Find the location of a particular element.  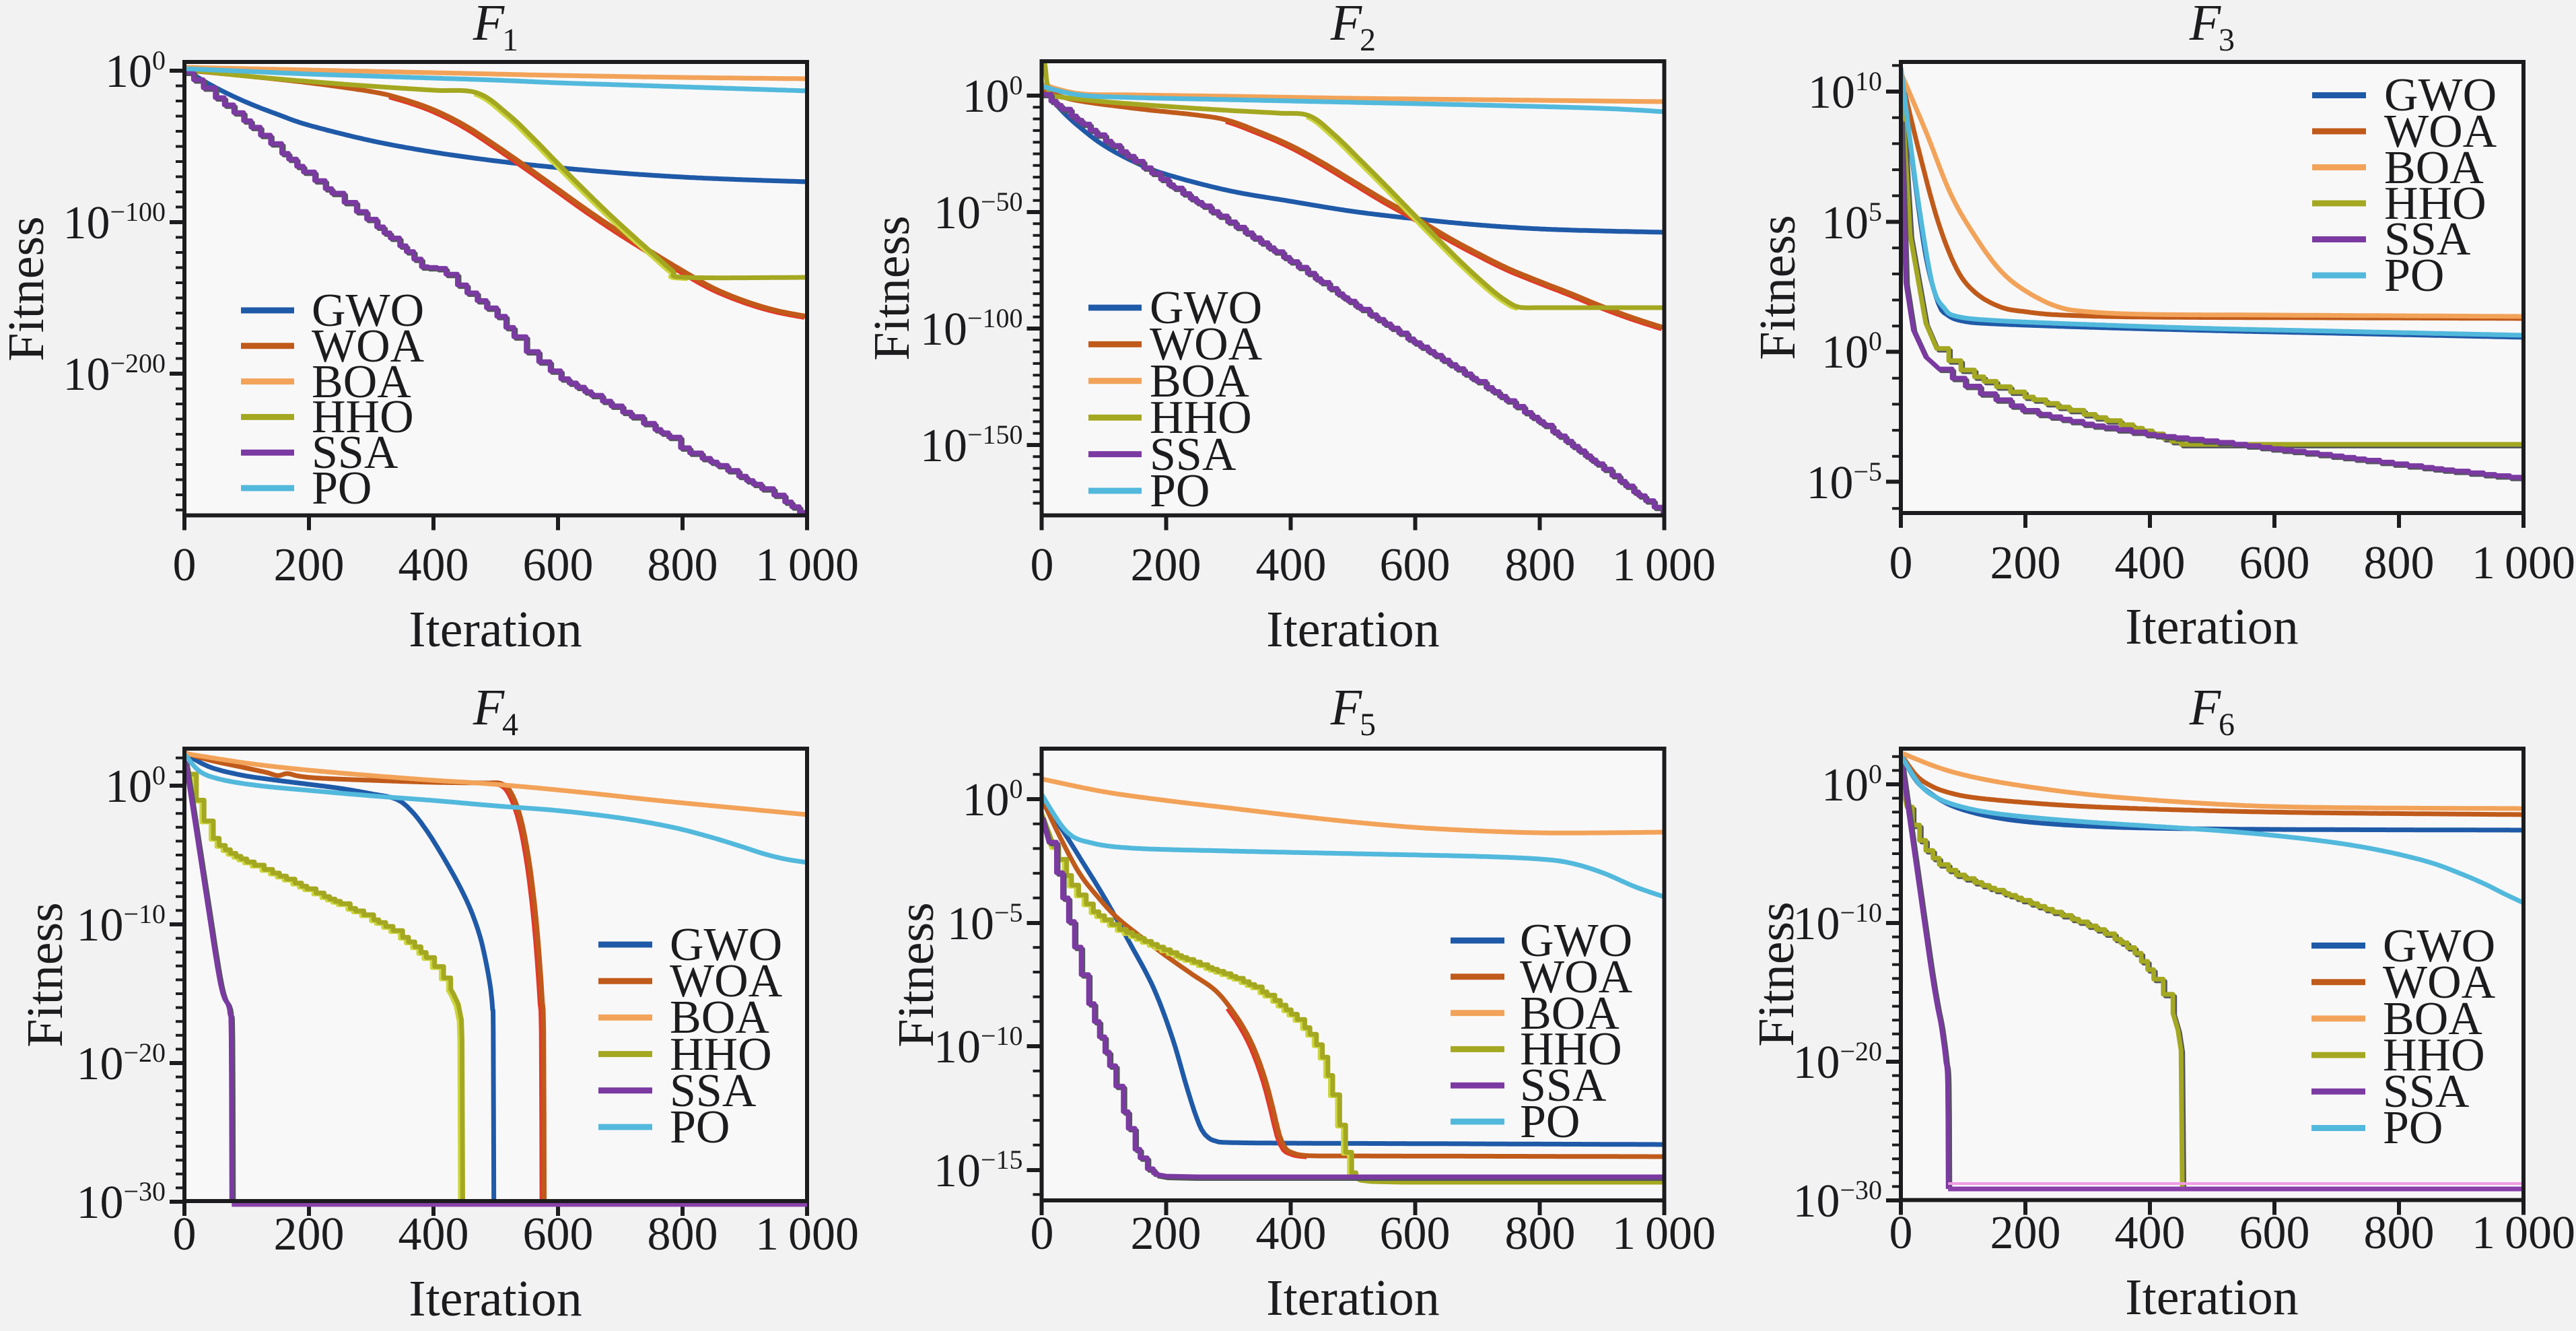

svg-text: 6 is located at coordinates (2227, 725).